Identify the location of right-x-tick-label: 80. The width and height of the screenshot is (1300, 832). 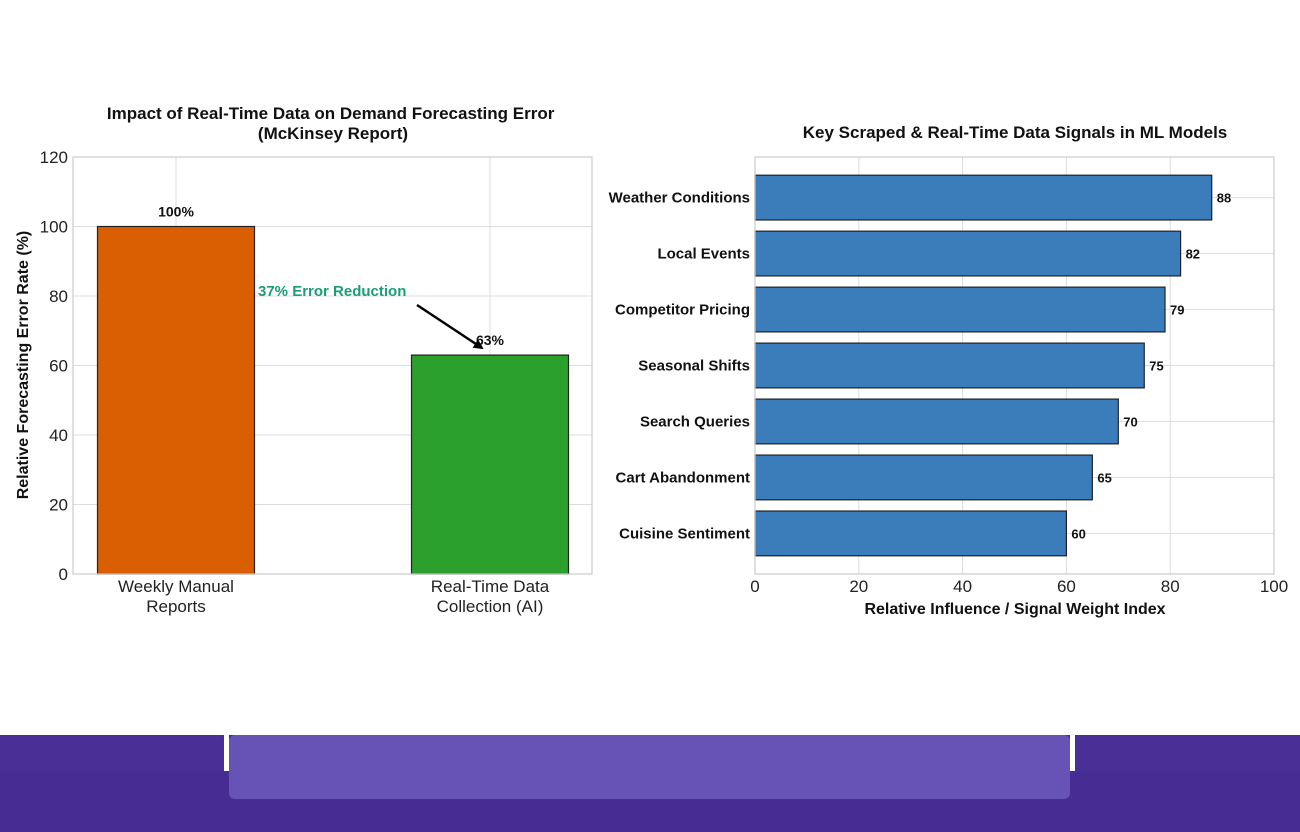
(1170, 586).